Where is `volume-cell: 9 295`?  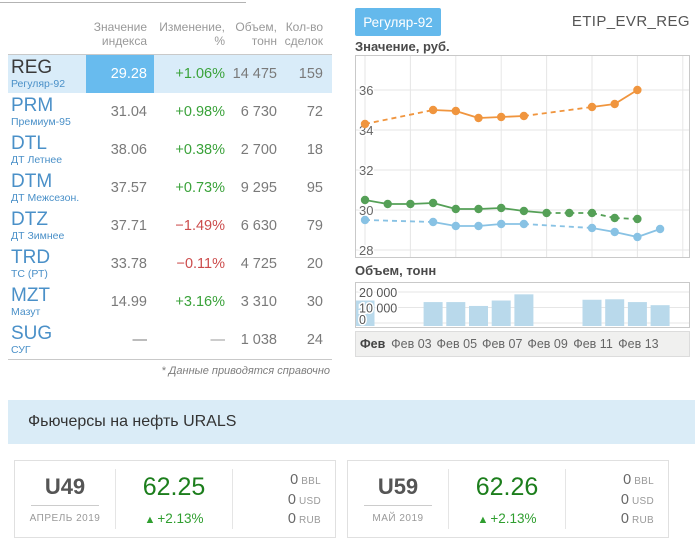 volume-cell: 9 295 is located at coordinates (258, 188).